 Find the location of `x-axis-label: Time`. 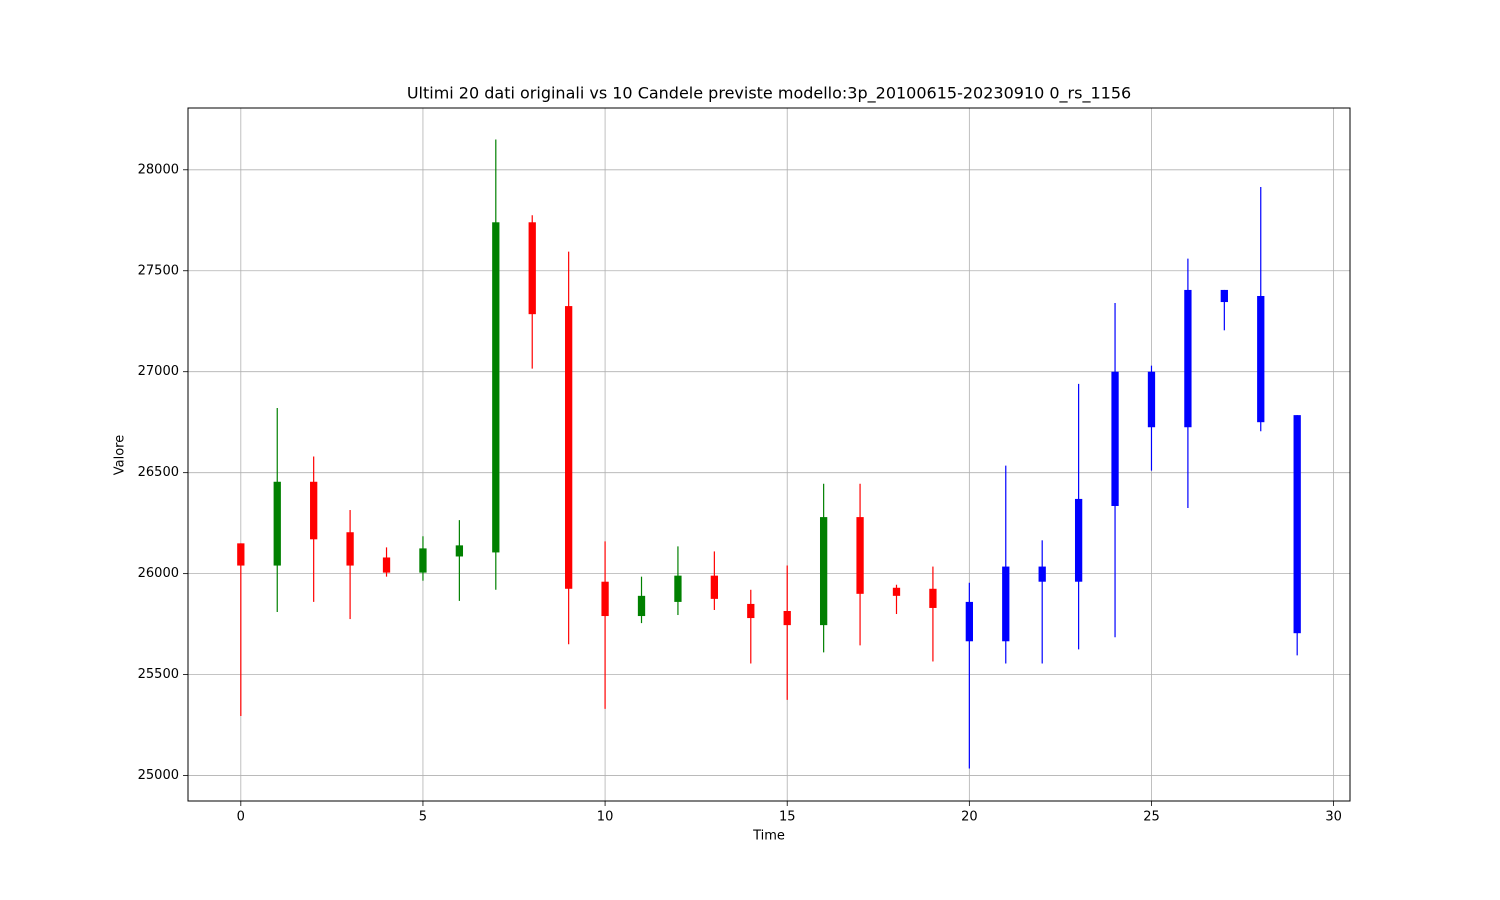

x-axis-label: Time is located at coordinates (768, 836).